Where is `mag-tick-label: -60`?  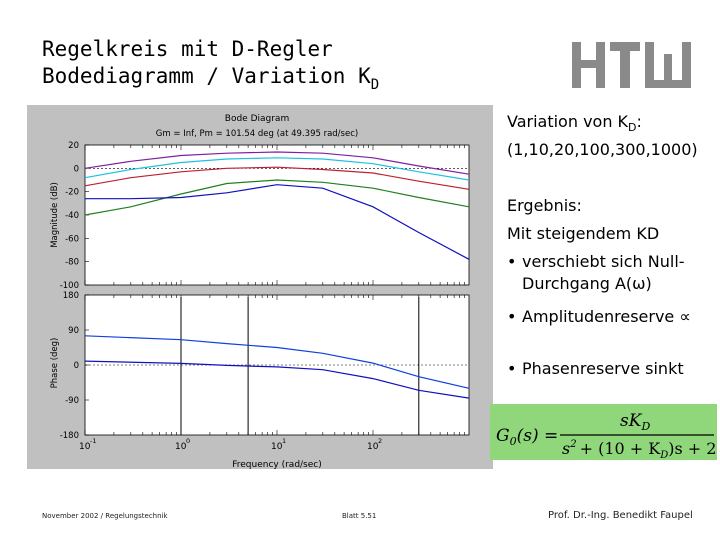
mag-tick-label: -60 is located at coordinates (72, 239).